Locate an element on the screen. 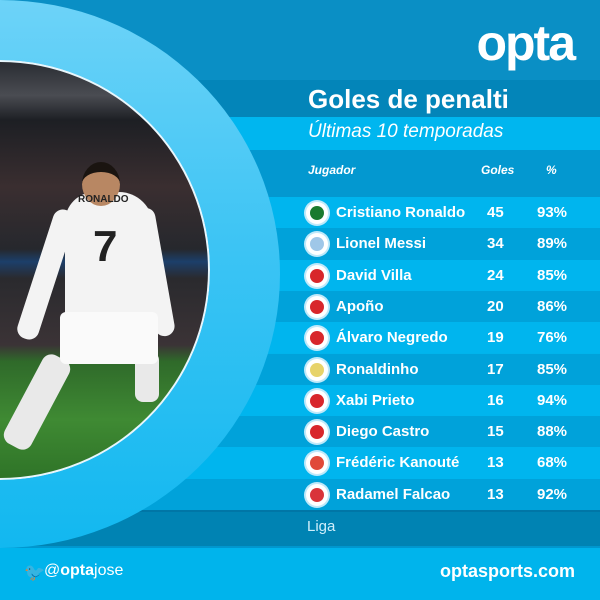 Image resolution: width=600 pixels, height=600 pixels. pct-value: 92% is located at coordinates (552, 494).